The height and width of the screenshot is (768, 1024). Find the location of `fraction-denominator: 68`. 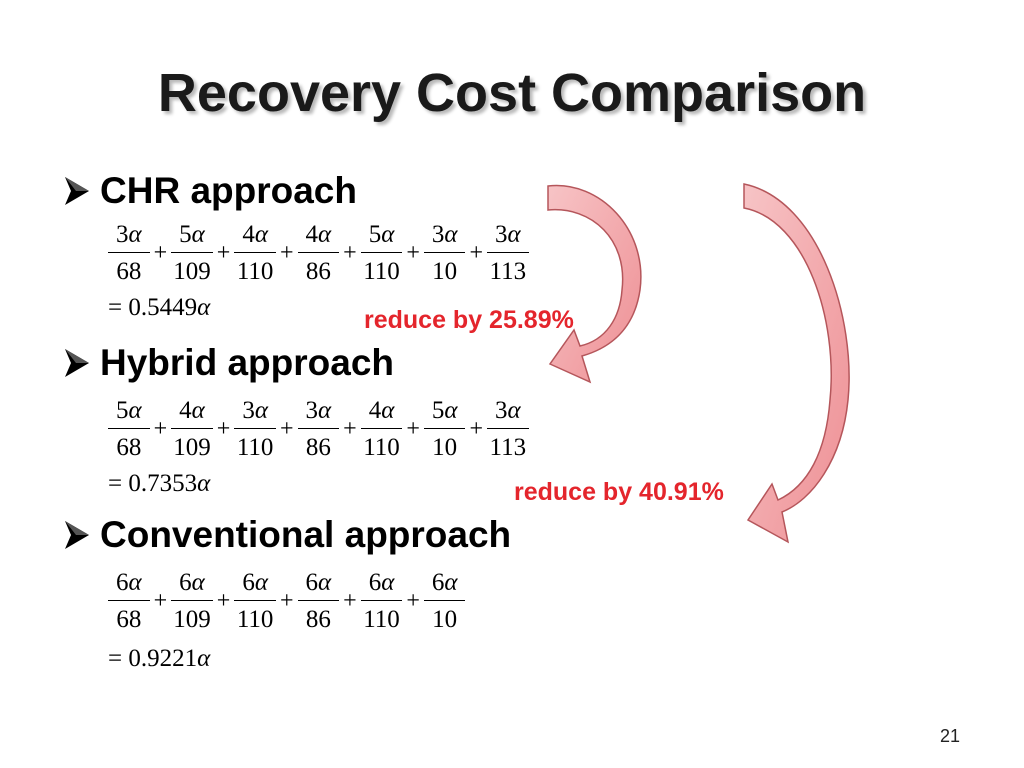

fraction-denominator: 68 is located at coordinates (129, 271).